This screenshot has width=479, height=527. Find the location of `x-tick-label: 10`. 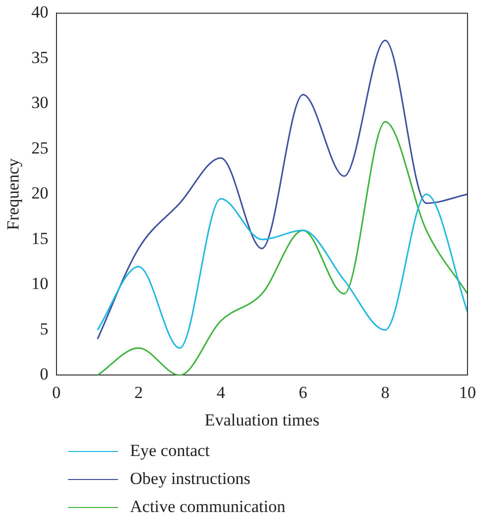

x-tick-label: 10 is located at coordinates (467, 392).